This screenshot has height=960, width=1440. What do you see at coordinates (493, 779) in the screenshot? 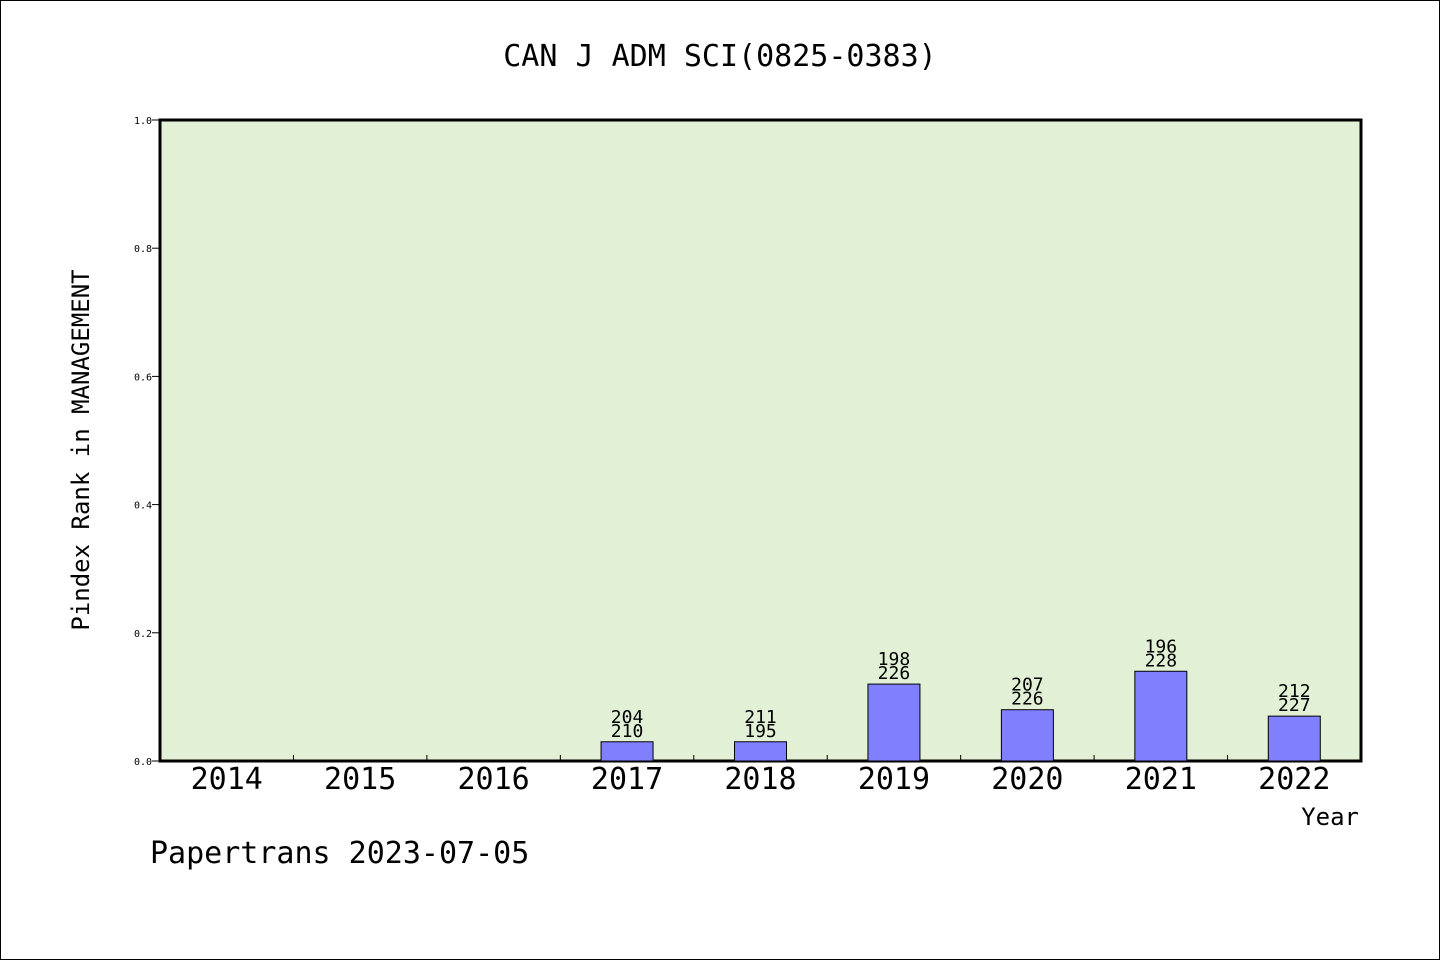
I see `x-tick-label: 2016` at bounding box center [493, 779].